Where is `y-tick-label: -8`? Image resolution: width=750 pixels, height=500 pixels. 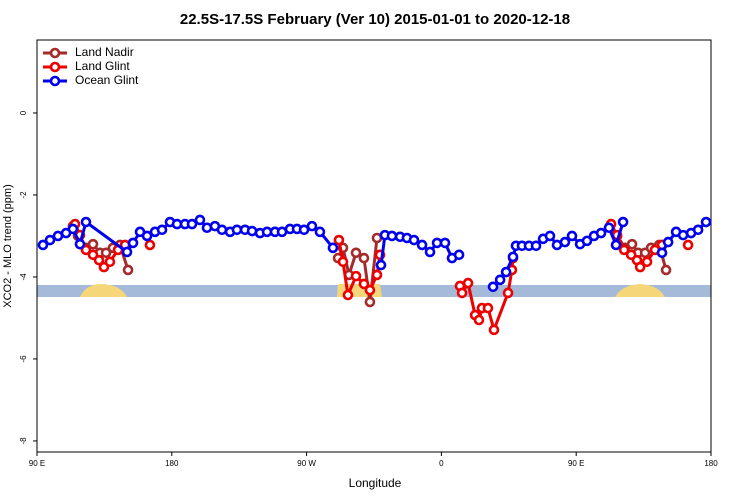
y-tick-label: -8 is located at coordinates (23, 441).